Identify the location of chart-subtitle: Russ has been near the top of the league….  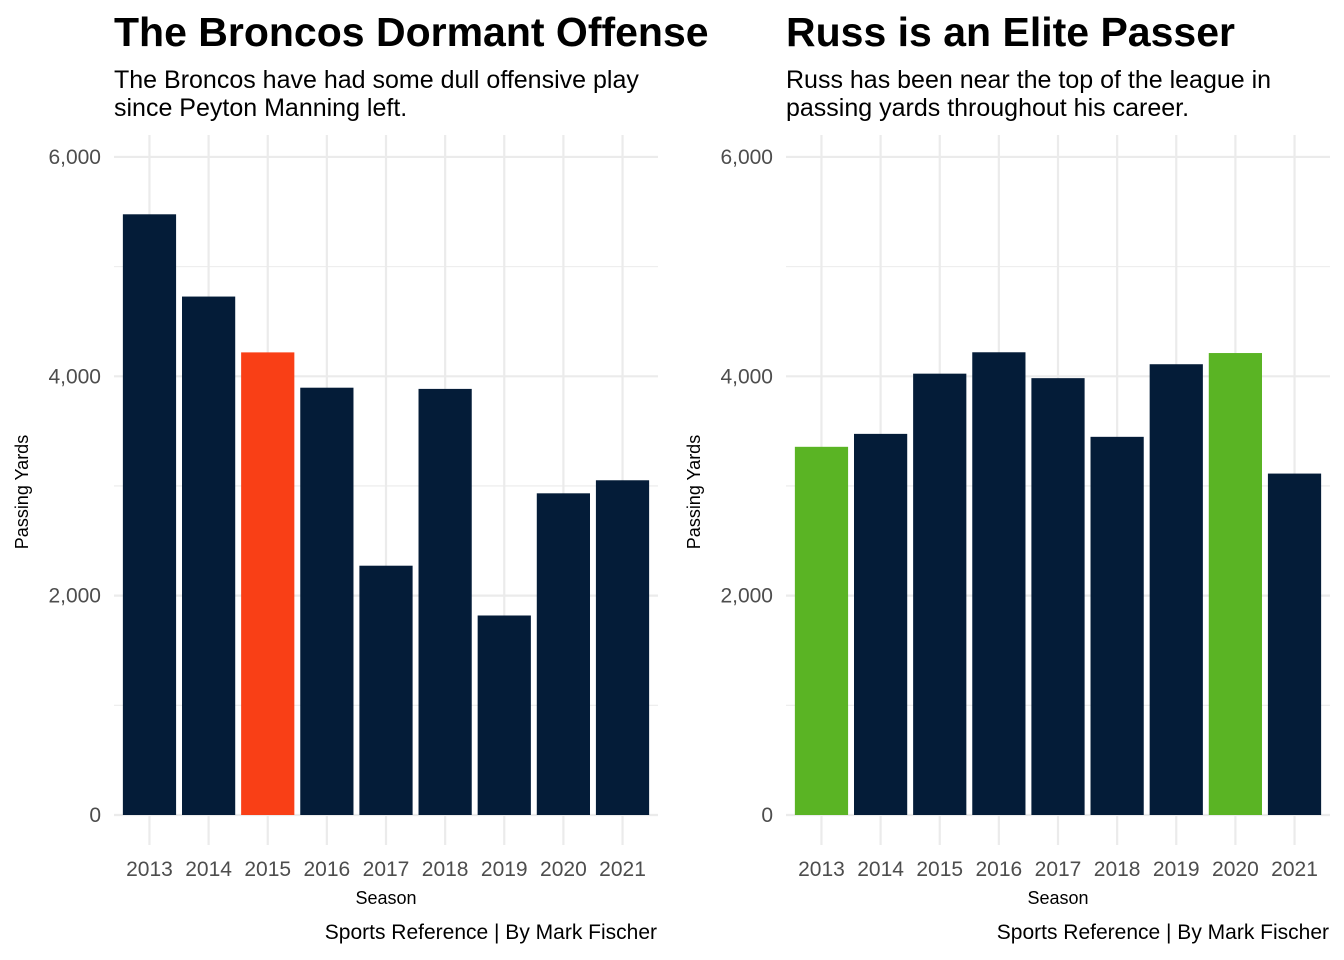
(1029, 94).